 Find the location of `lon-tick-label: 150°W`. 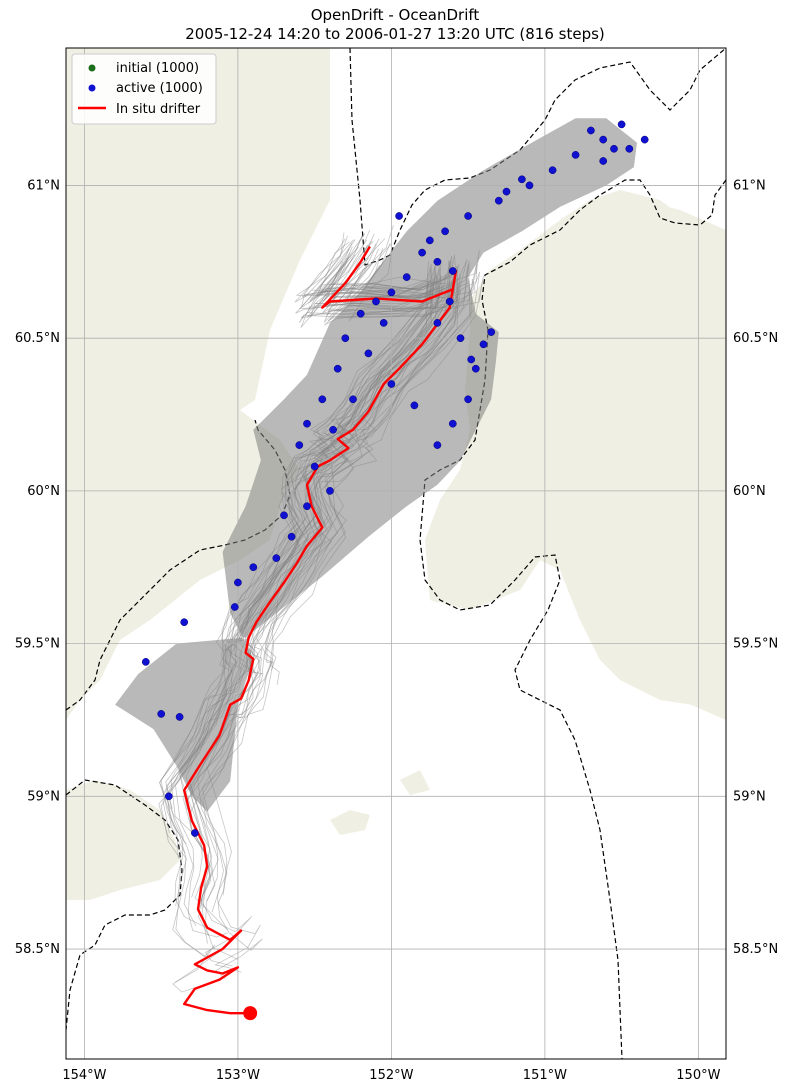

lon-tick-label: 150°W is located at coordinates (698, 1075).